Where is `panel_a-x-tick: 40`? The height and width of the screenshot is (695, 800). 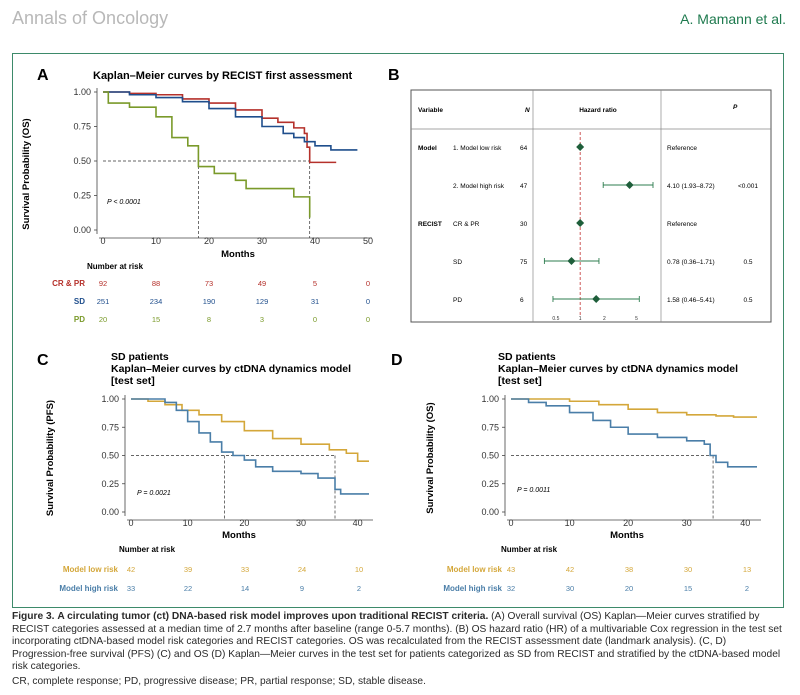
panel_a-x-tick: 40 is located at coordinates (315, 241).